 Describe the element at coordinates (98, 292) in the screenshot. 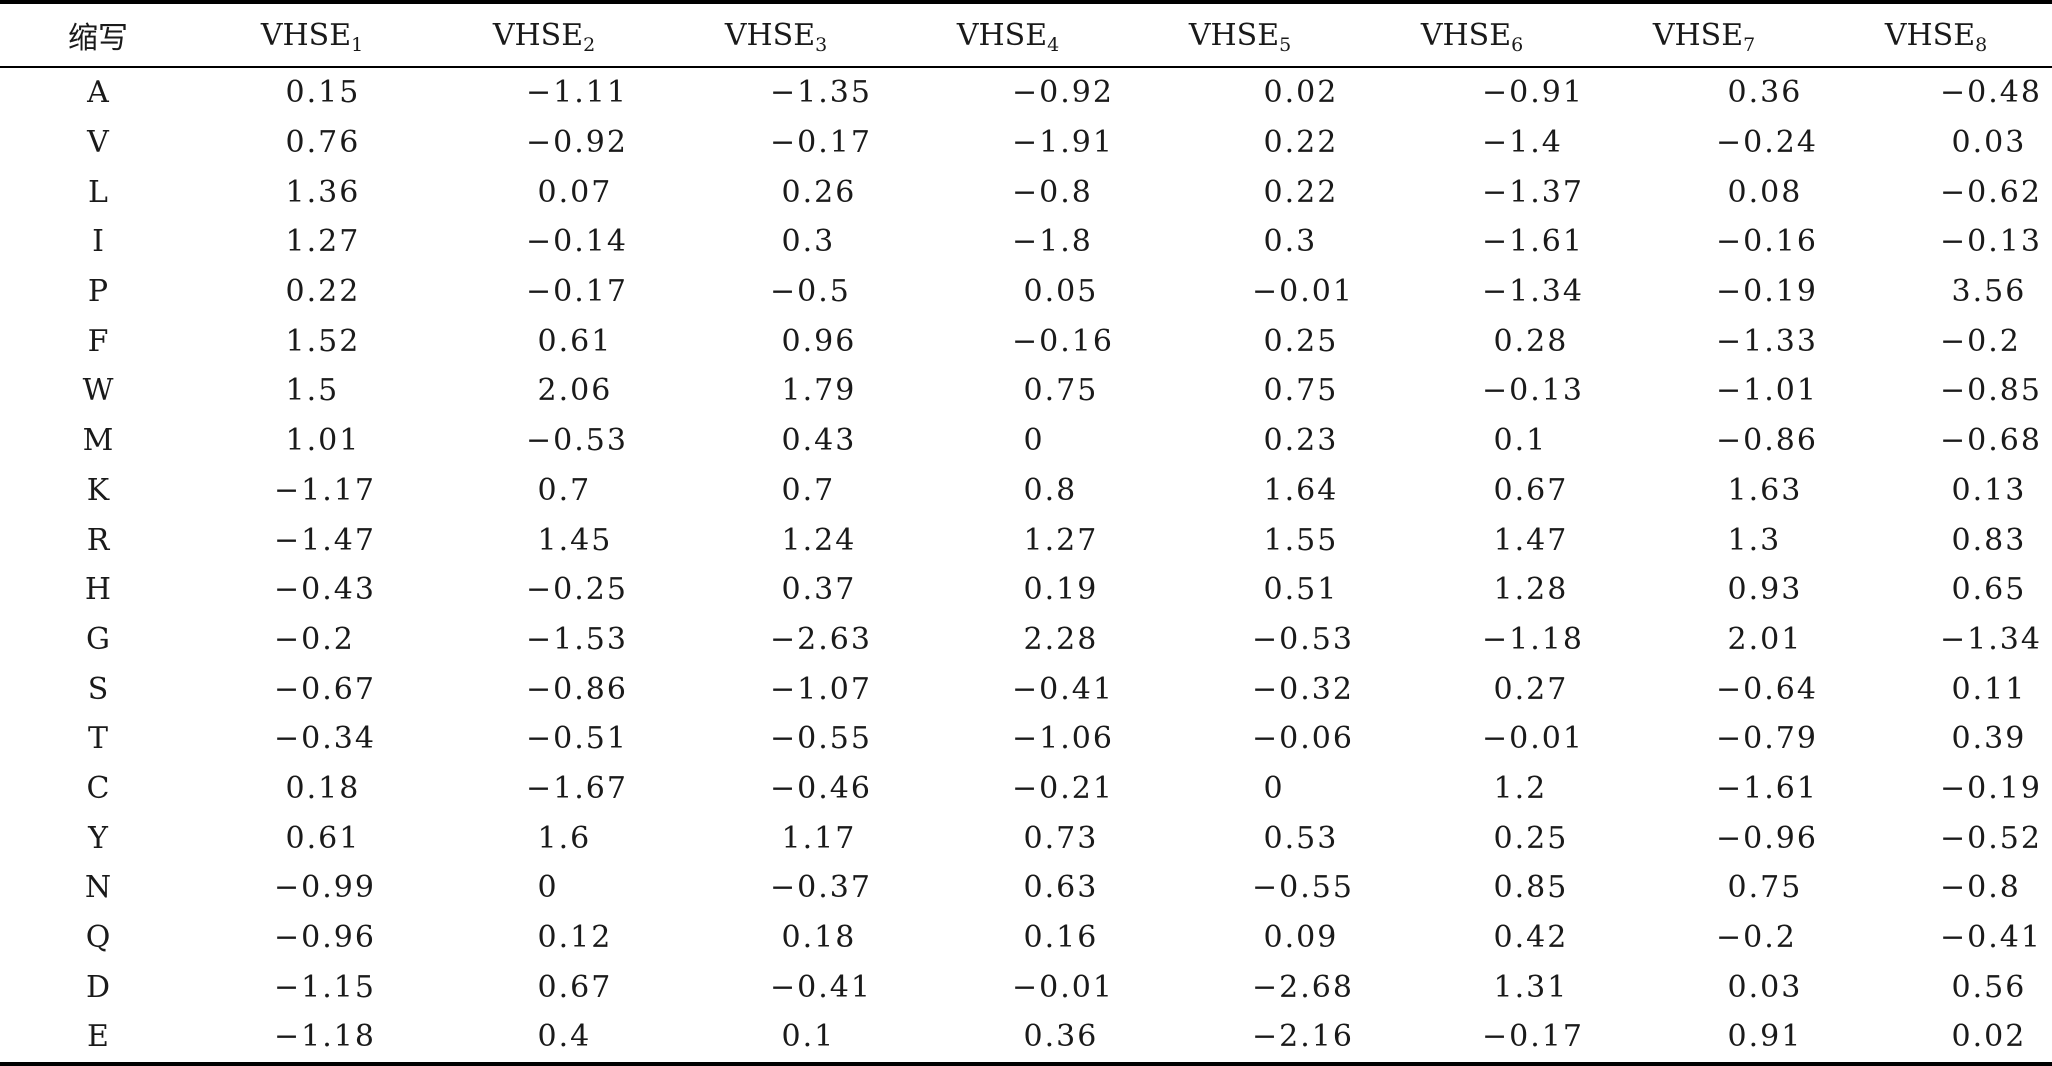

I see `amino-acid-abbreviation: P` at that location.